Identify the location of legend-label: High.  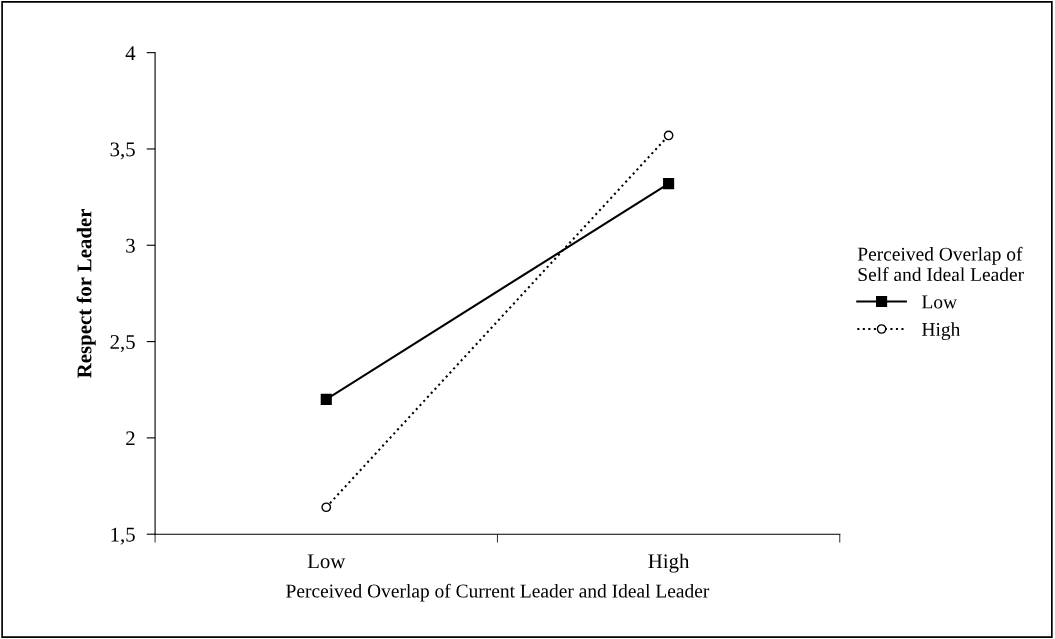
(941, 331).